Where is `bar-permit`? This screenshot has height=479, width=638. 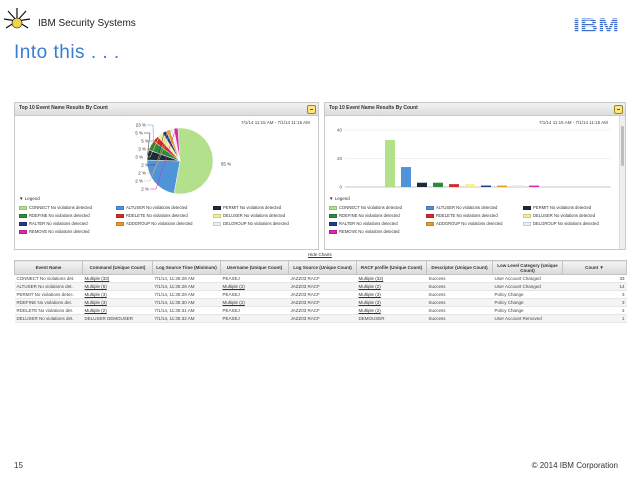 bar-permit is located at coordinates (422, 184).